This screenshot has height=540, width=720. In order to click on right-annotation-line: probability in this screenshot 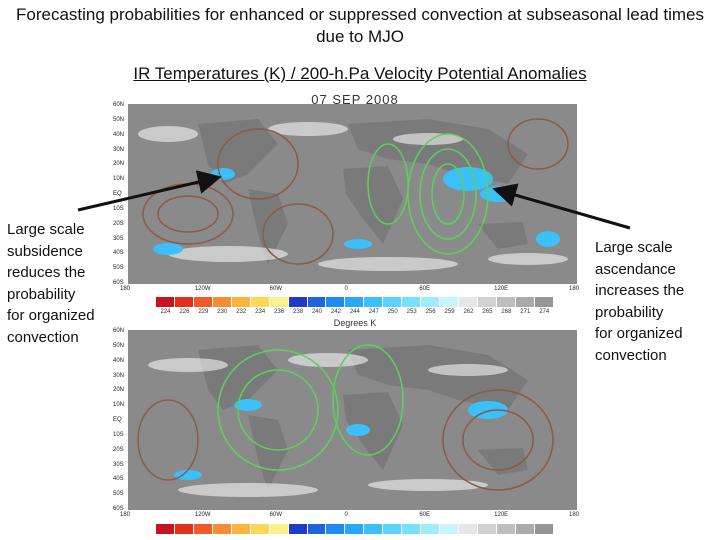, I will do `click(629, 312)`.